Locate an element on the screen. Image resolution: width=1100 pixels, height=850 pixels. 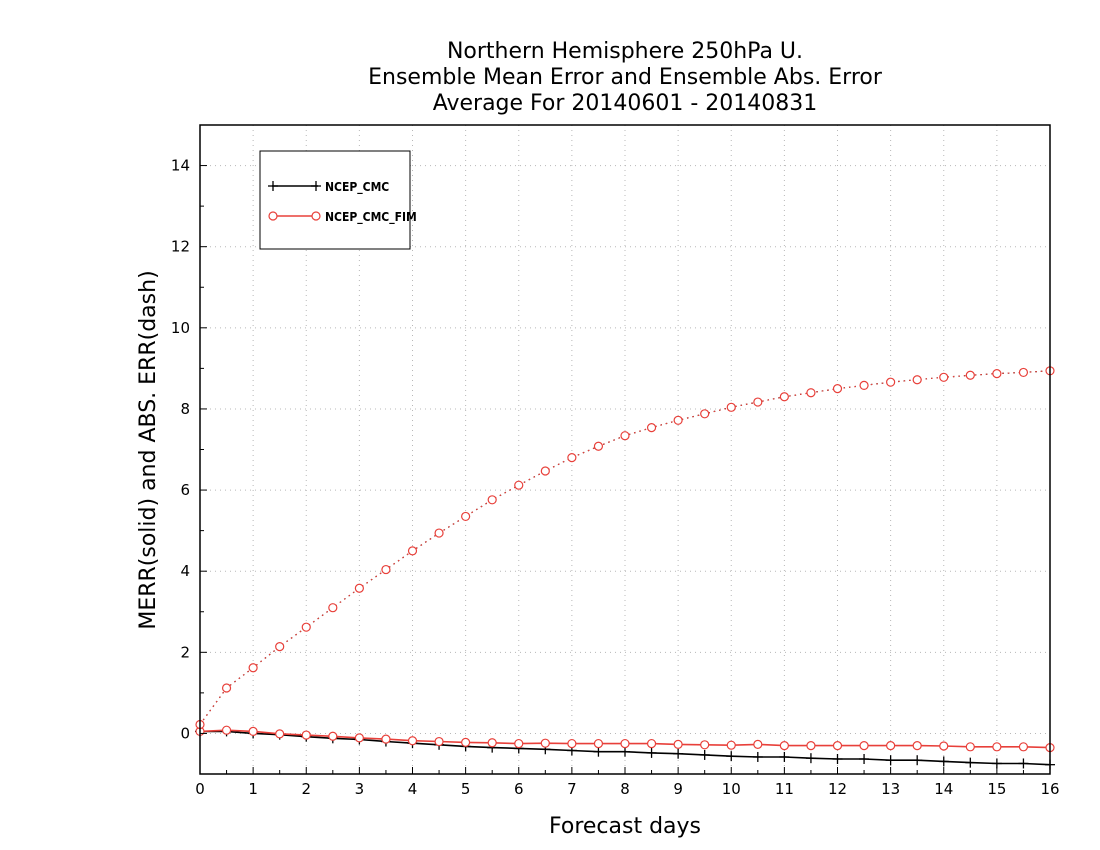
title-line-1: Northern Hemisphere 250hPa U. is located at coordinates (625, 51).